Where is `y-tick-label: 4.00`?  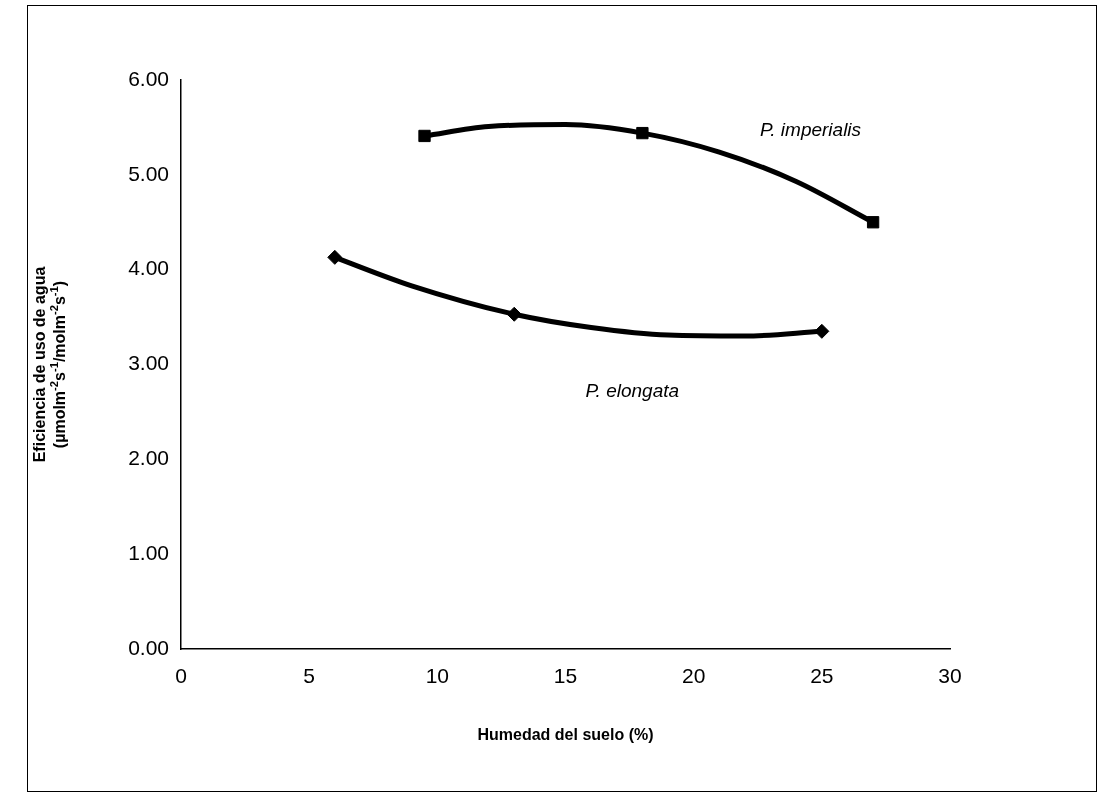 y-tick-label: 4.00 is located at coordinates (148, 268).